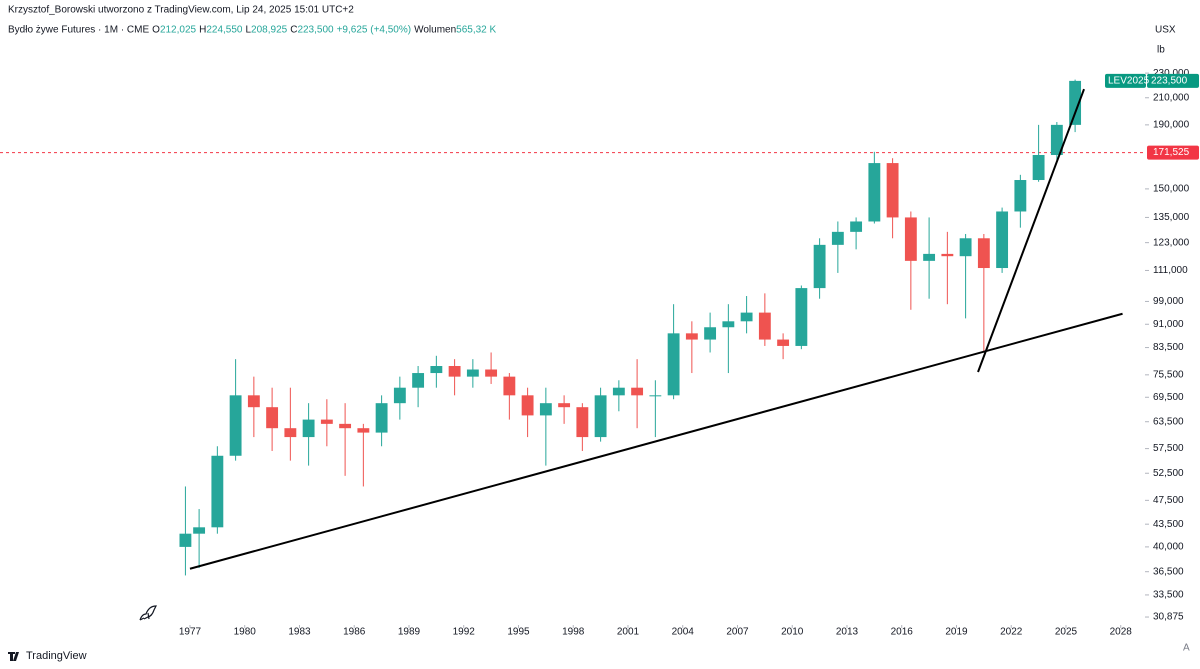  What do you see at coordinates (1168, 524) in the screenshot?
I see `y-tick-label: 43,500` at bounding box center [1168, 524].